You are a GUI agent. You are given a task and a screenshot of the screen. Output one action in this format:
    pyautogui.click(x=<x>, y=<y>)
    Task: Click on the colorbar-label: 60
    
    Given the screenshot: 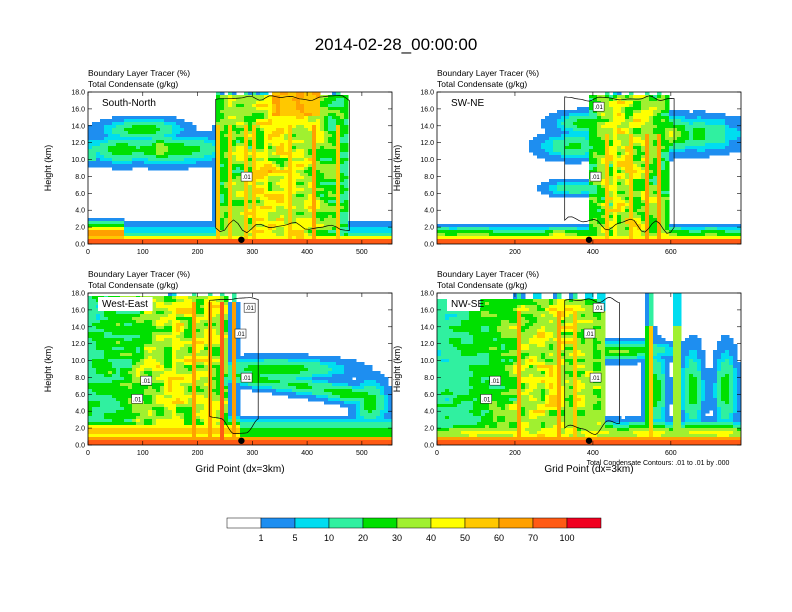 What is the action you would take?
    pyautogui.click(x=499, y=538)
    